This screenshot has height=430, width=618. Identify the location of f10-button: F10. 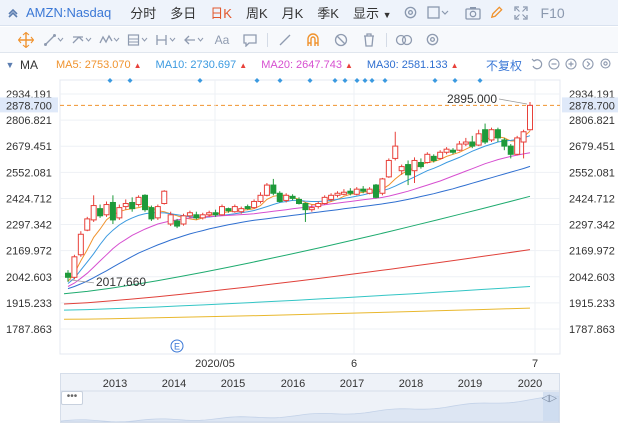
(552, 12).